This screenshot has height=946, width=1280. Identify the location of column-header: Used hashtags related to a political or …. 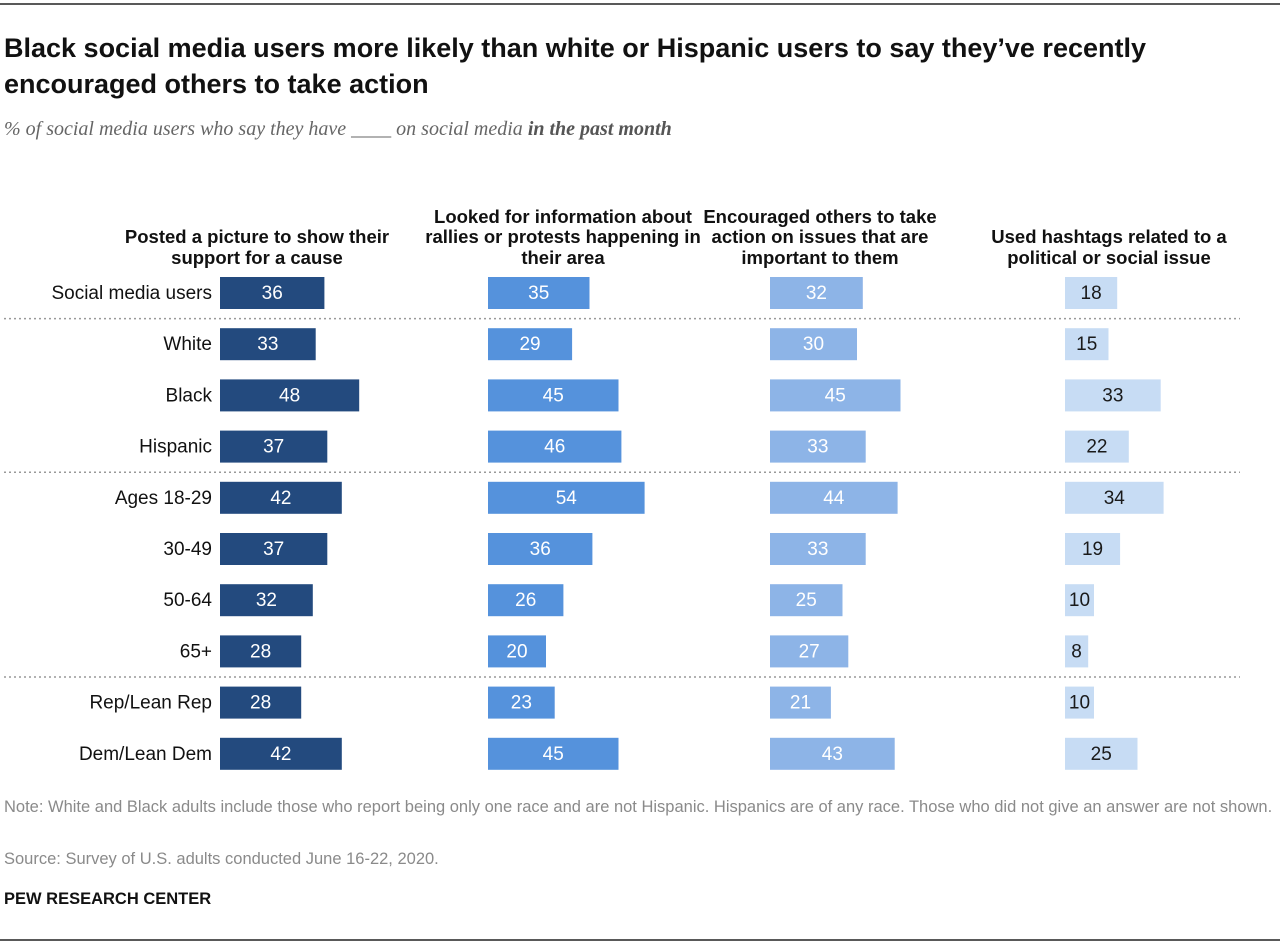
(1109, 247).